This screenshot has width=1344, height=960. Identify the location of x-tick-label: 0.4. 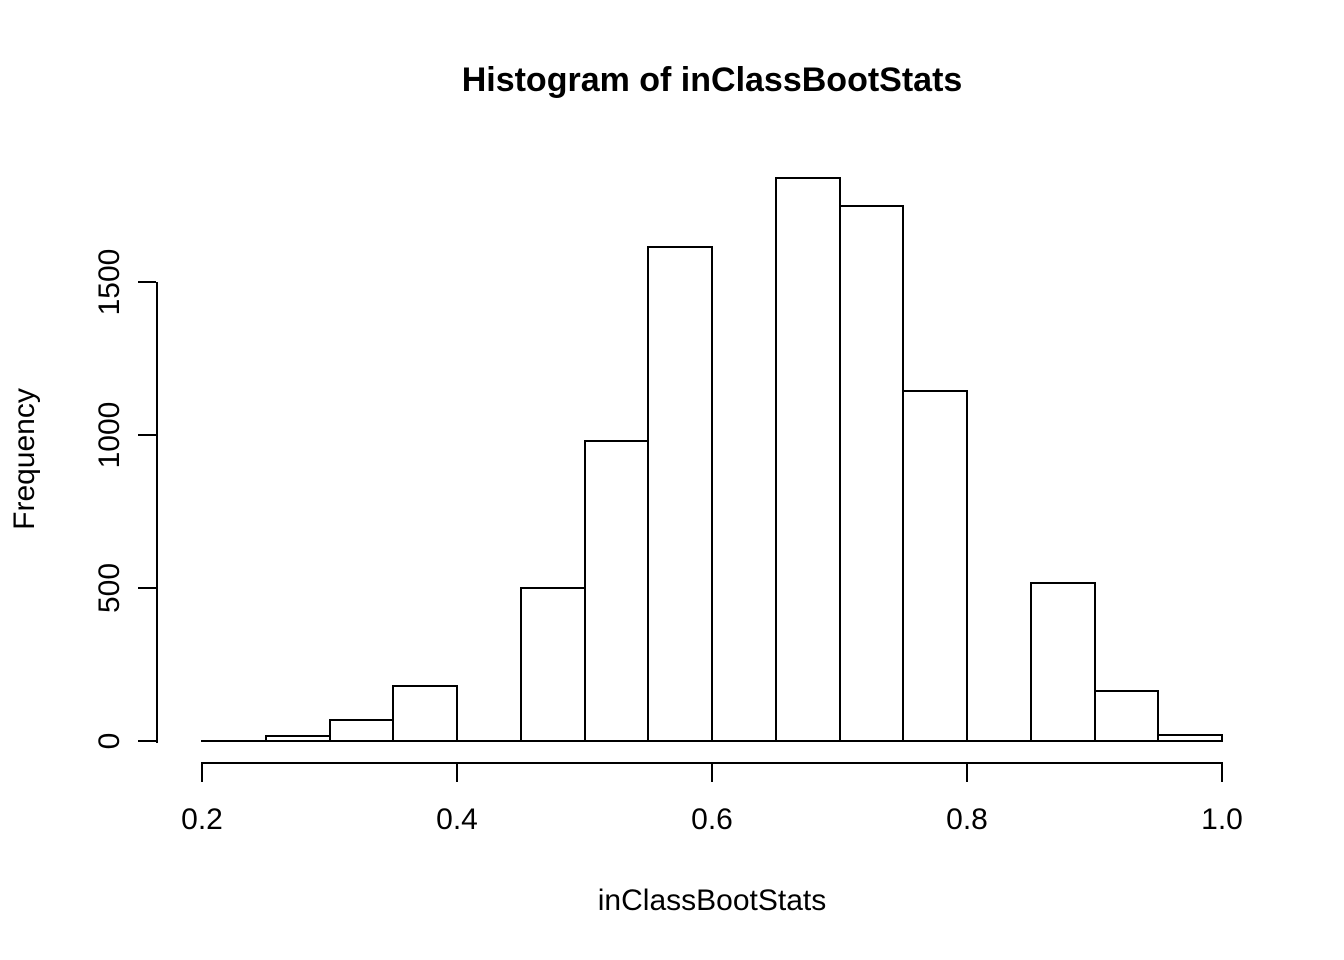
(457, 819).